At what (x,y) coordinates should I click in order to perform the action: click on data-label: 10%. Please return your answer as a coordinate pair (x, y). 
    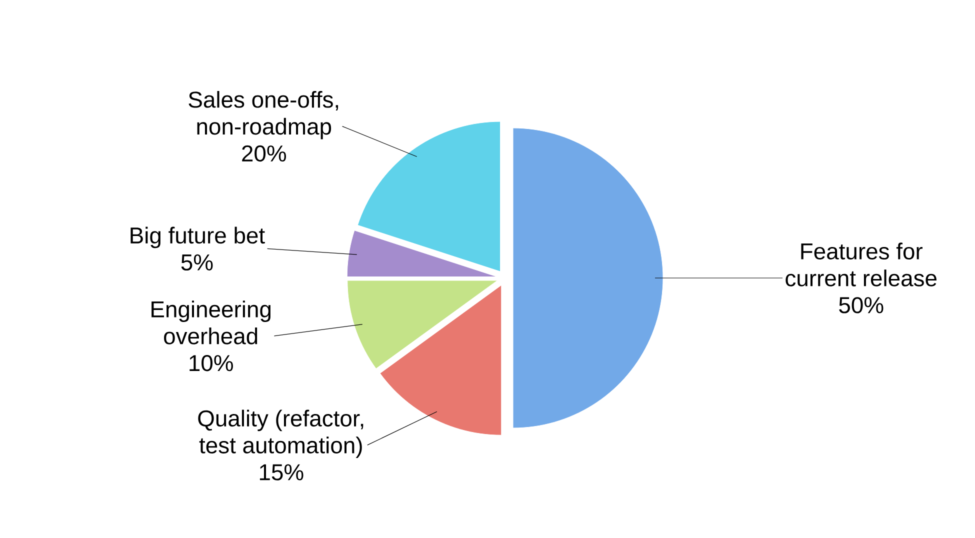
    Looking at the image, I should click on (211, 363).